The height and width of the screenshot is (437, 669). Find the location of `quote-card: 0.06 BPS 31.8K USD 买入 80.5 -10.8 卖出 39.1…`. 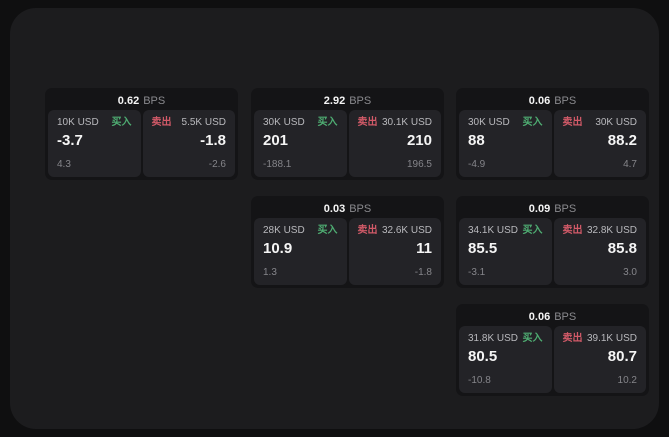

quote-card: 0.06 BPS 31.8K USD 买入 80.5 -10.8 卖出 39.1… is located at coordinates (552, 350).